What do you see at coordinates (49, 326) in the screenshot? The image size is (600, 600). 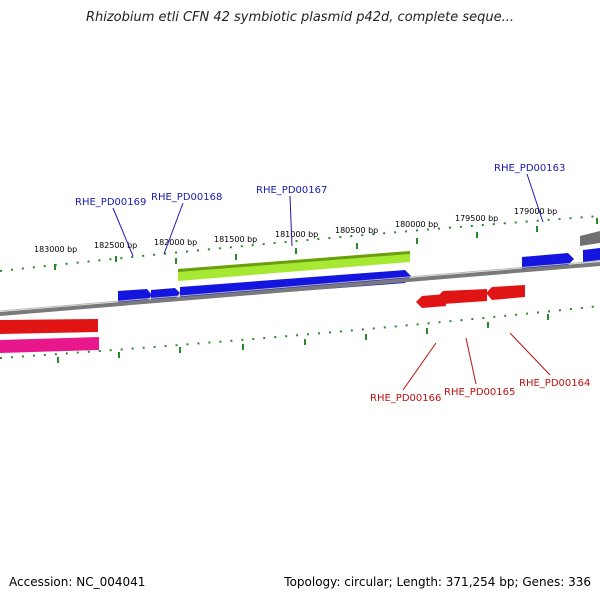 I see `reverse-gene-bar` at bounding box center [49, 326].